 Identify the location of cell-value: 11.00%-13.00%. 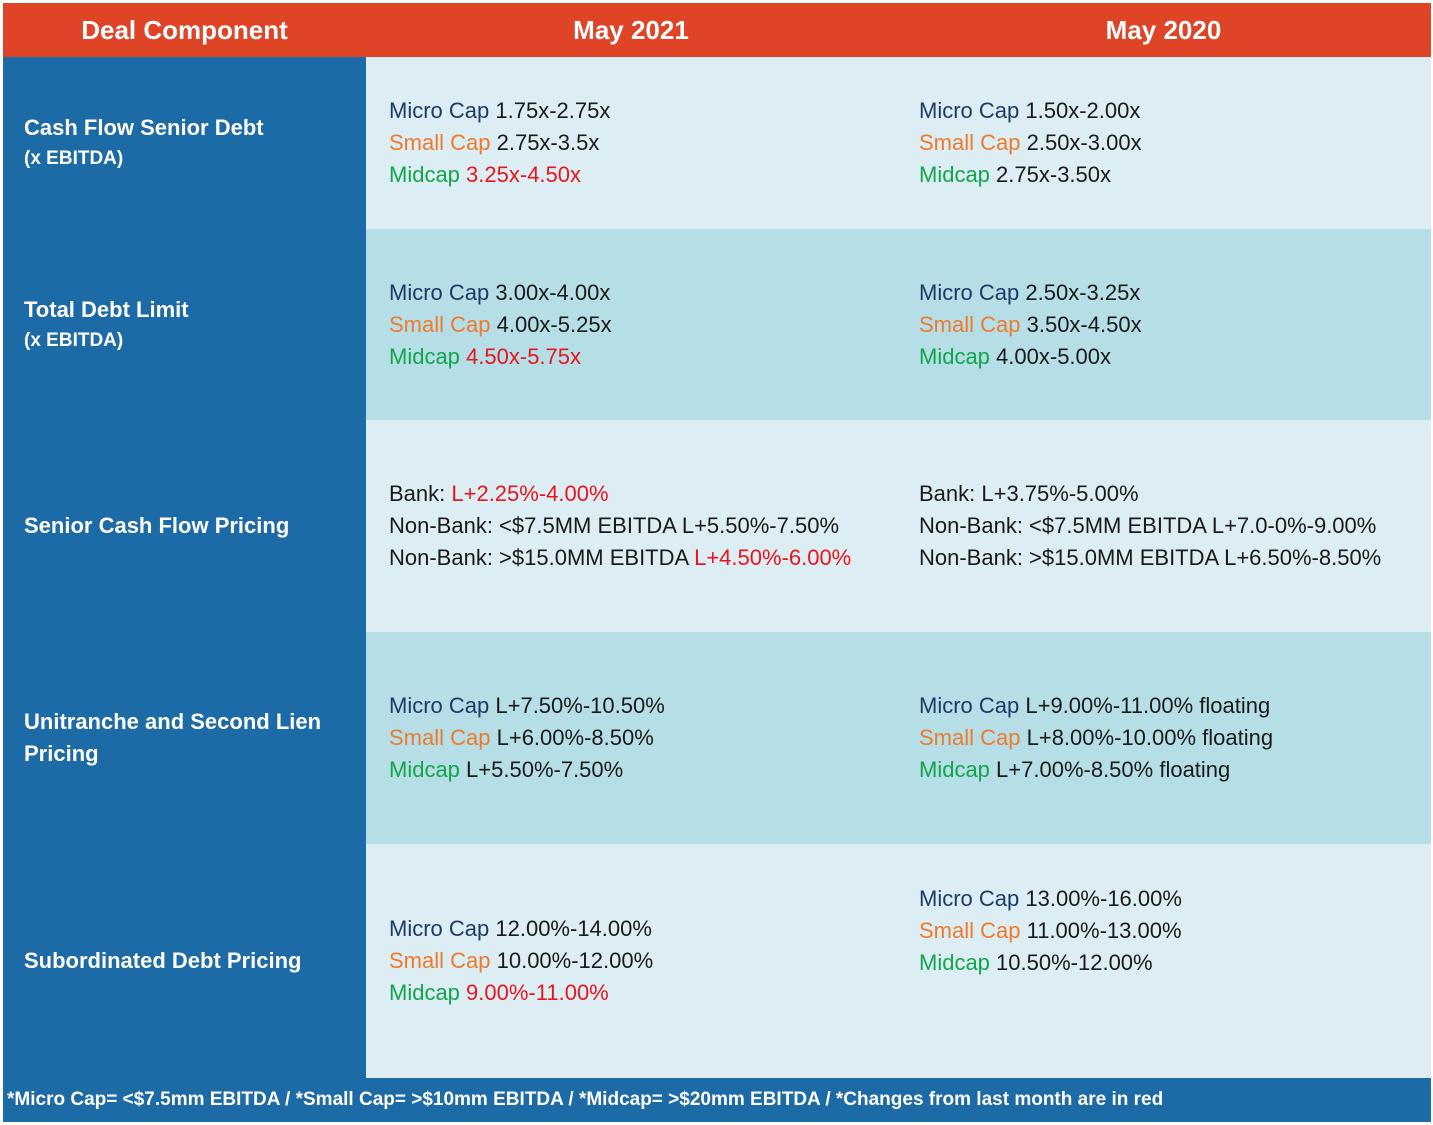
(1104, 930).